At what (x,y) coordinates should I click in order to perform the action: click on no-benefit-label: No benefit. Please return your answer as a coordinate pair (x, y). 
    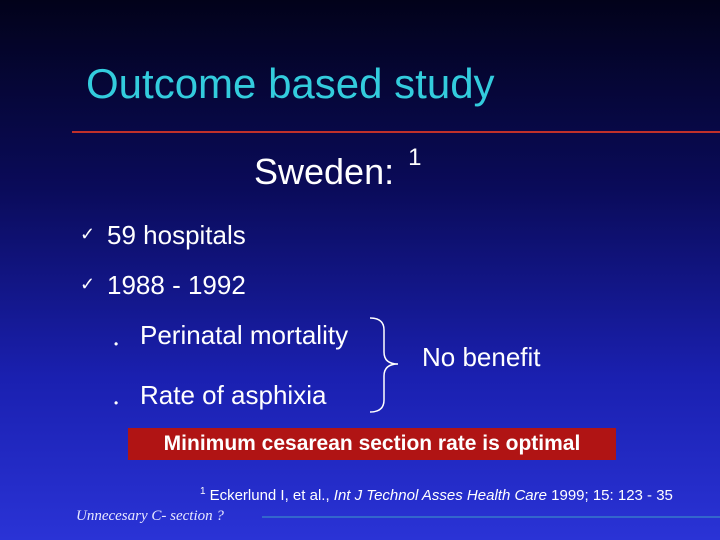
    Looking at the image, I should click on (481, 357).